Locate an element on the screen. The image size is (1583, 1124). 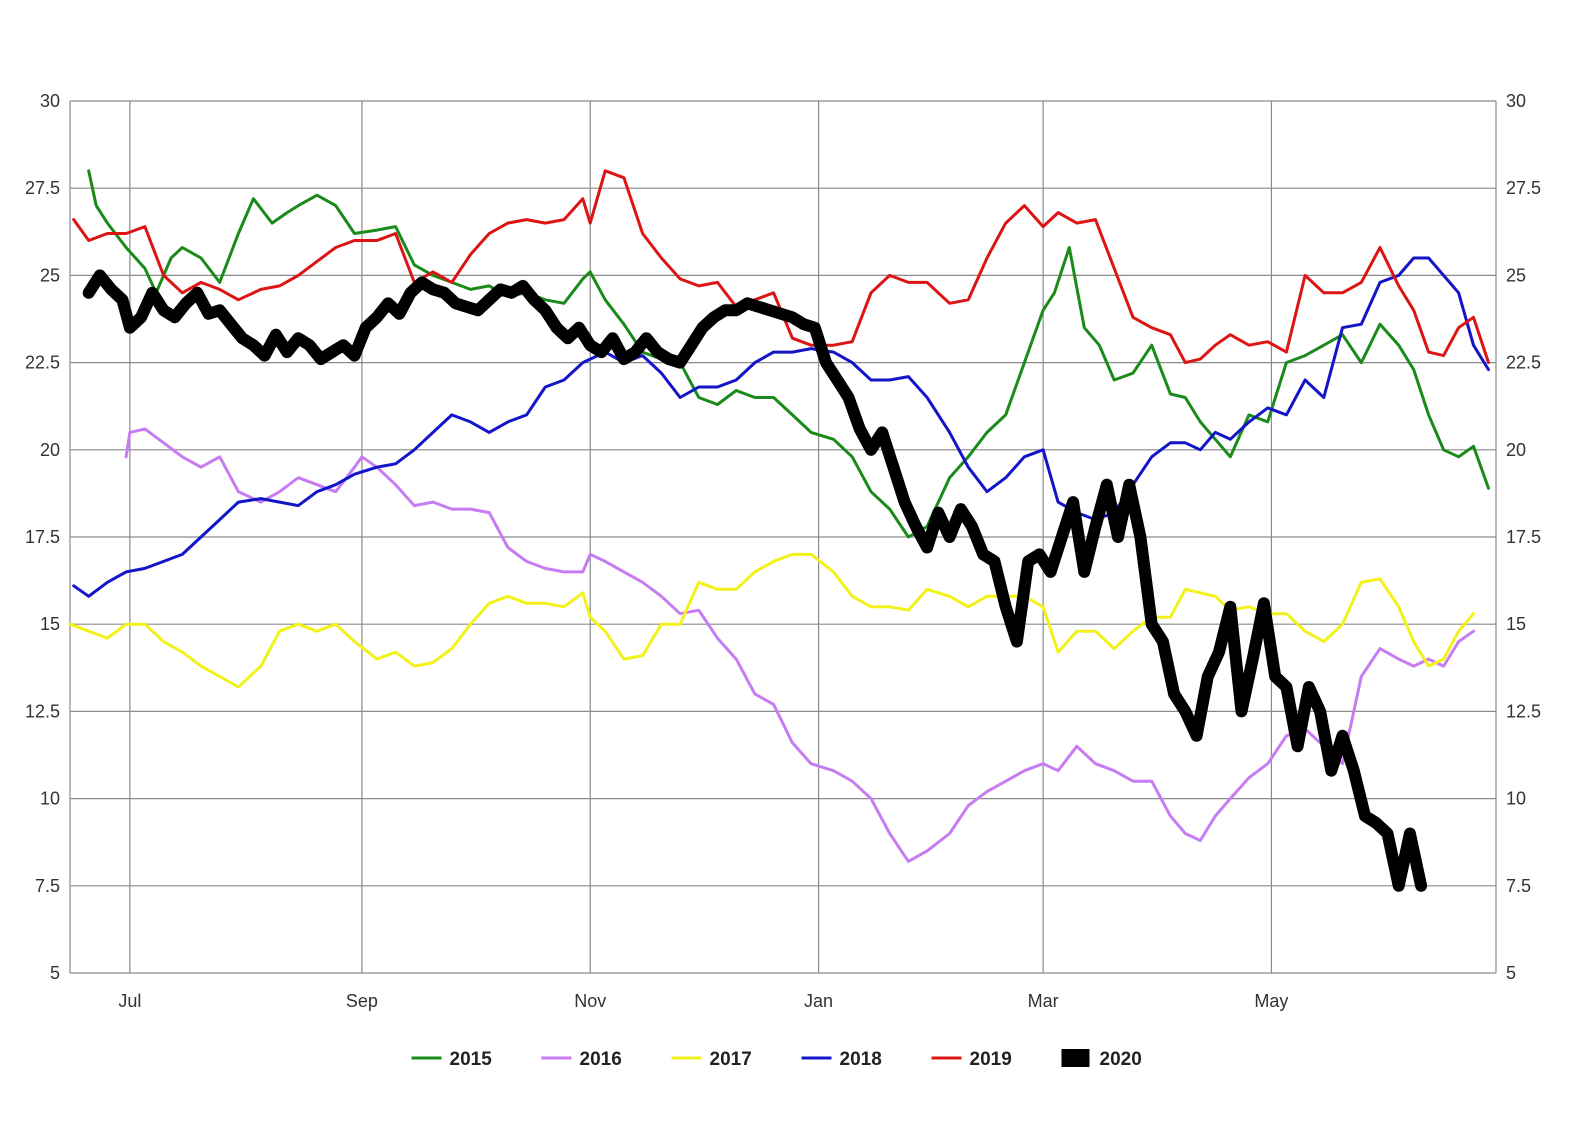
x-tick-label: Jul is located at coordinates (129, 1001).